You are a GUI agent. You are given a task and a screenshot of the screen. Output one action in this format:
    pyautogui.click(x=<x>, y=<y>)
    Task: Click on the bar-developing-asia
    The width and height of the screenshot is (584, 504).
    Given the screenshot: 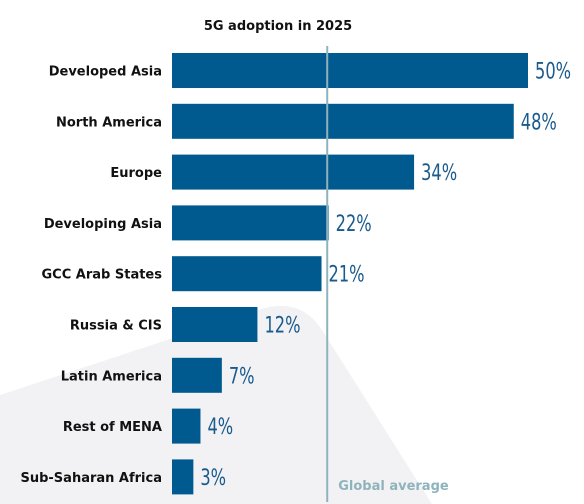 What is the action you would take?
    pyautogui.click(x=250, y=223)
    